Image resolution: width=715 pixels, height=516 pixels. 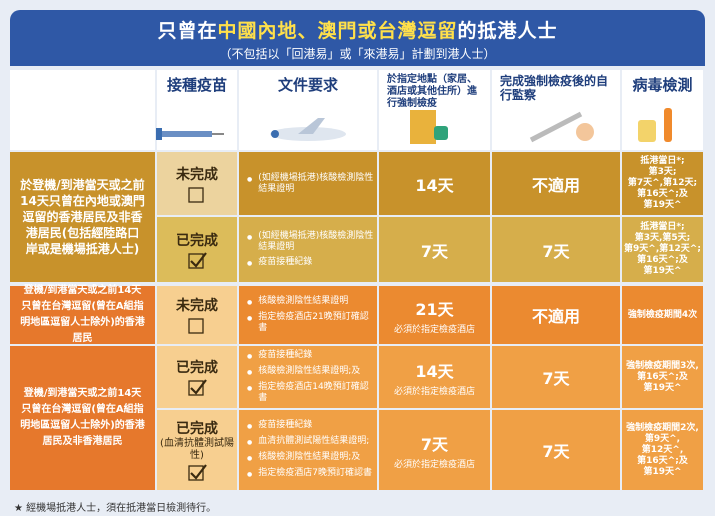 What do you see at coordinates (556, 110) in the screenshot?
I see `column-header: 完成強制檢疫後的自行監察` at bounding box center [556, 110].